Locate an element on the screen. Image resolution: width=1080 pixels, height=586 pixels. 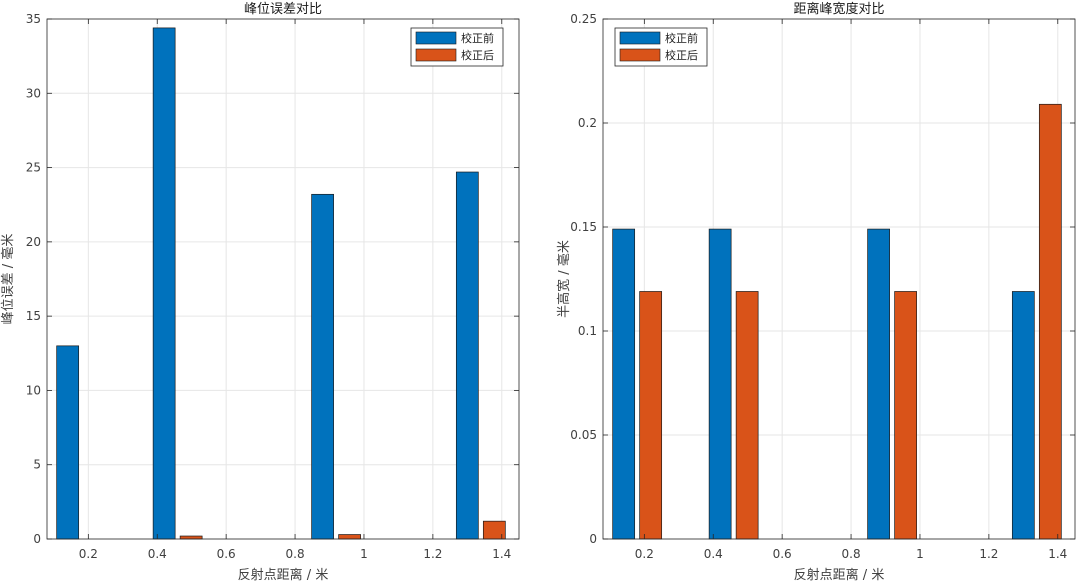
y-tick-label: 30 is located at coordinates (33, 93).